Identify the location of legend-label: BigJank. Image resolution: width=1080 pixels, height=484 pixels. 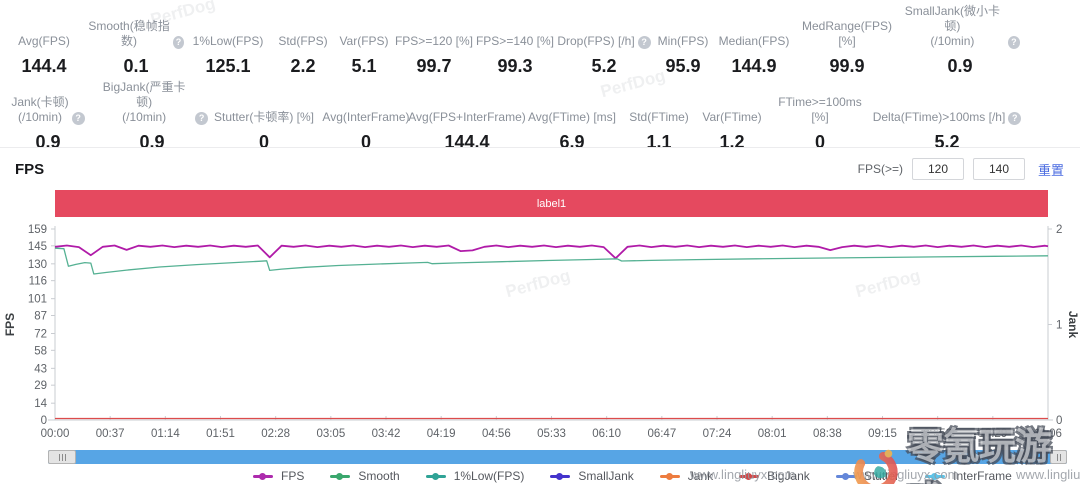
(788, 476).